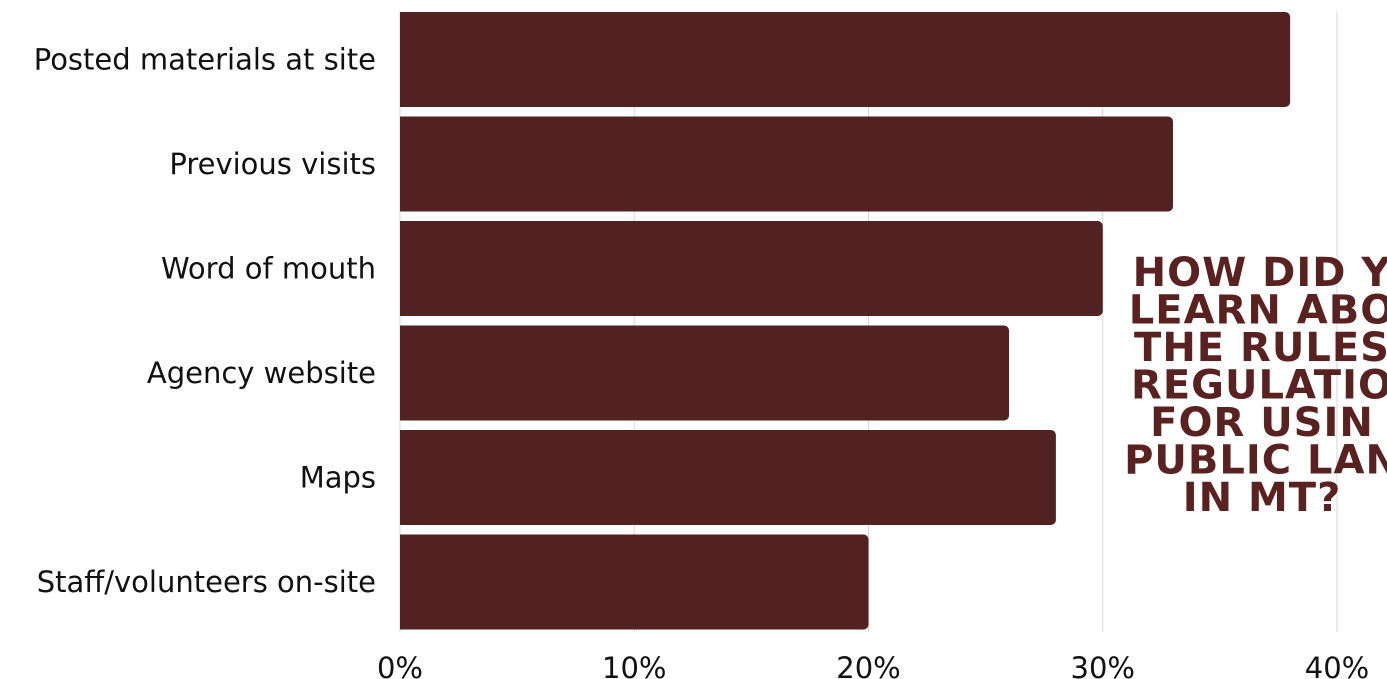 The width and height of the screenshot is (1387, 679). What do you see at coordinates (404, 477) in the screenshot?
I see `bar-4-base` at bounding box center [404, 477].